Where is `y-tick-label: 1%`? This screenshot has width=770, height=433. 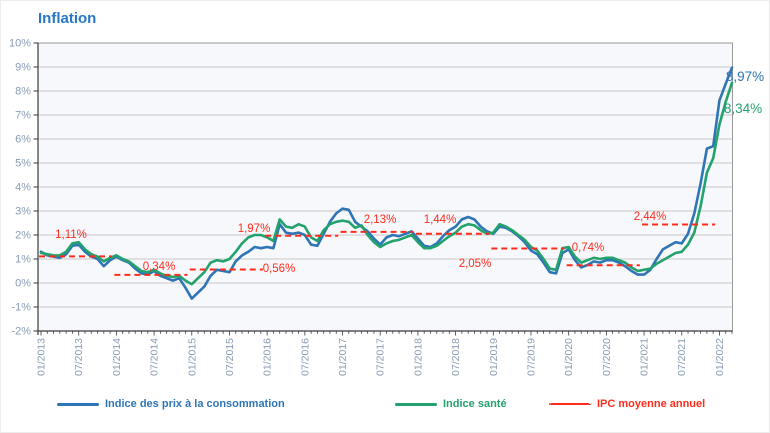 y-tick-label: 1% is located at coordinates (23, 260).